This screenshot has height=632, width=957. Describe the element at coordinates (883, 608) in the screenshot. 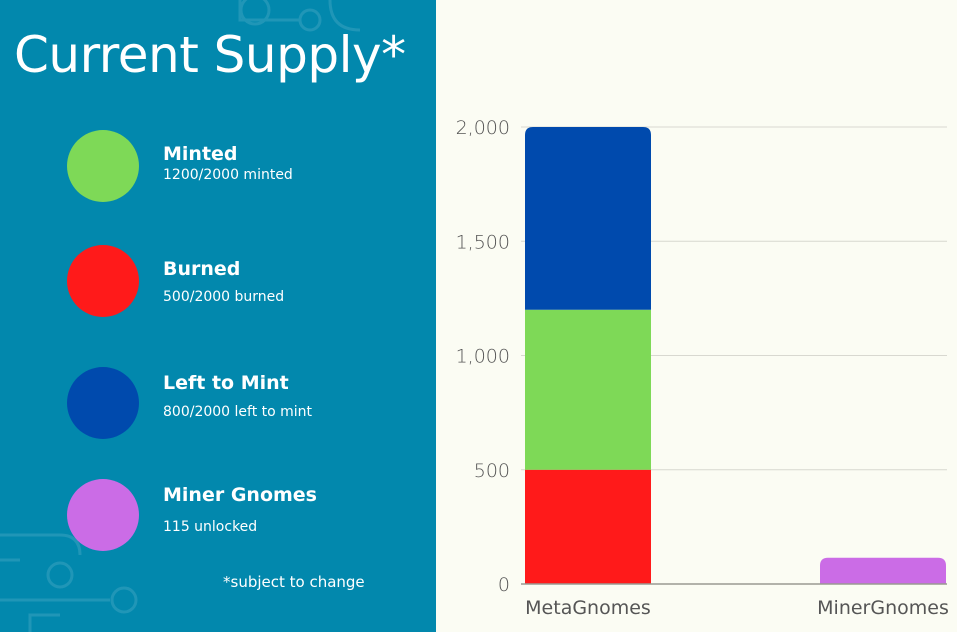

I see `x-category-label: MinerGnomes` at that location.